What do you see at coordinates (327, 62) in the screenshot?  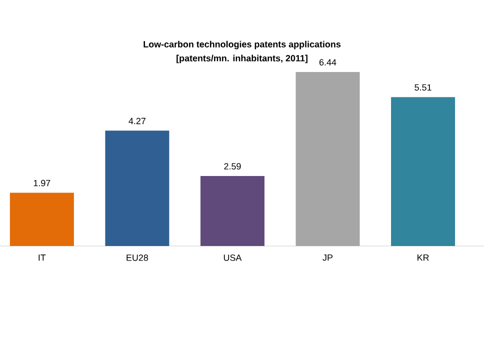 I see `data-label: 6.44` at bounding box center [327, 62].